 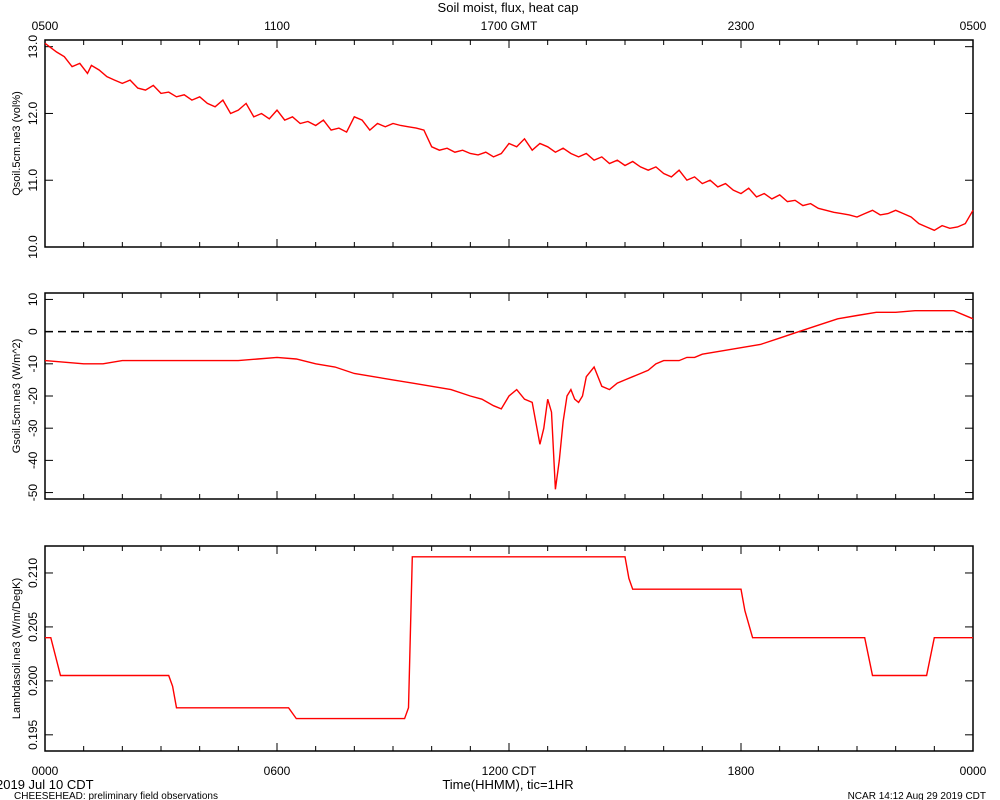 What do you see at coordinates (33, 364) in the screenshot?
I see `y-tick-label: -10` at bounding box center [33, 364].